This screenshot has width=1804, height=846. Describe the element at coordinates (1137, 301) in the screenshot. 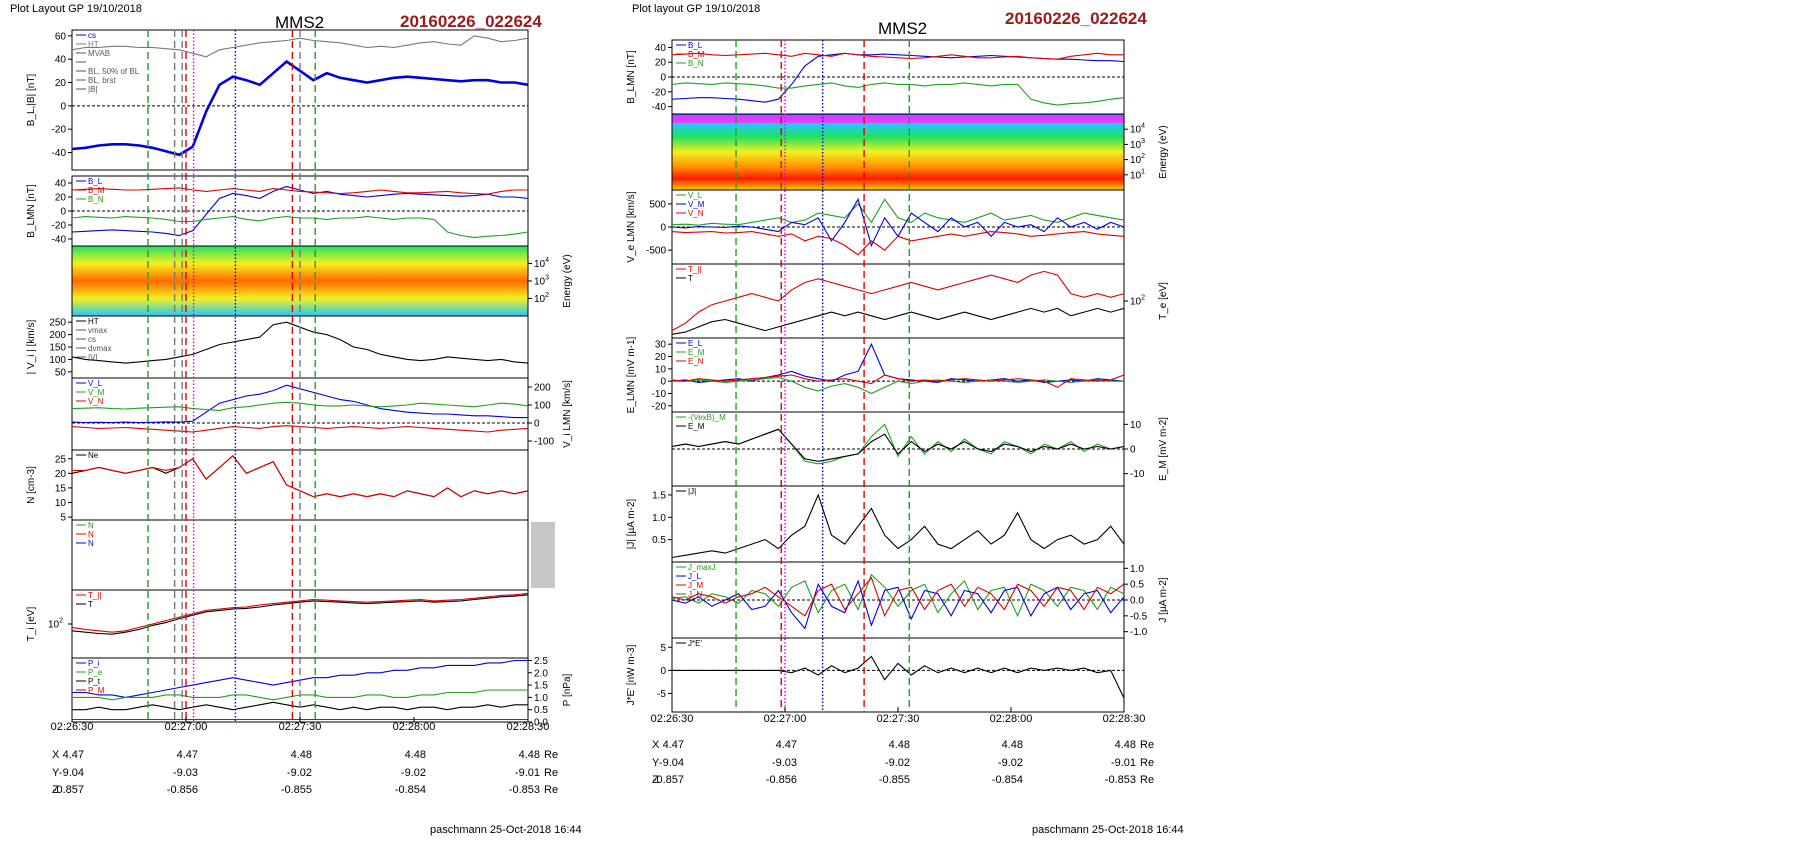

I see `right-panel-3-ytick-label: 10²` at that location.